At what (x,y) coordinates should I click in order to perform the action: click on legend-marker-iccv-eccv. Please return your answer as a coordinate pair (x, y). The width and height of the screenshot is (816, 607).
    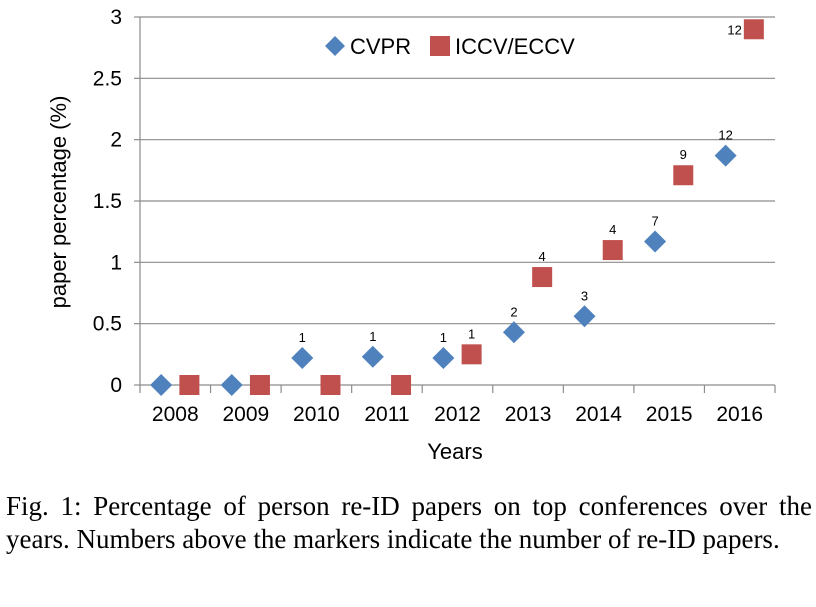
    Looking at the image, I should click on (440, 46).